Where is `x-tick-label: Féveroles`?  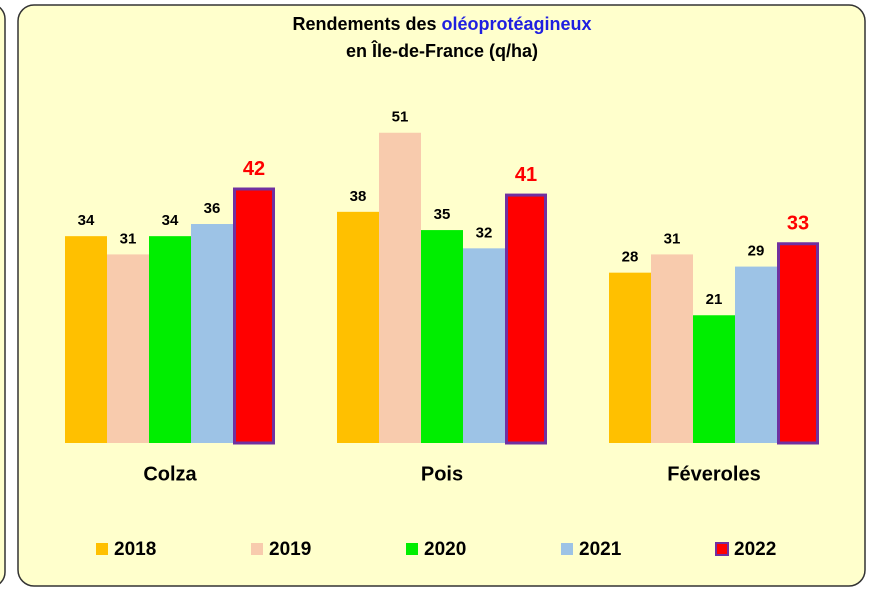
x-tick-label: Féveroles is located at coordinates (713, 474).